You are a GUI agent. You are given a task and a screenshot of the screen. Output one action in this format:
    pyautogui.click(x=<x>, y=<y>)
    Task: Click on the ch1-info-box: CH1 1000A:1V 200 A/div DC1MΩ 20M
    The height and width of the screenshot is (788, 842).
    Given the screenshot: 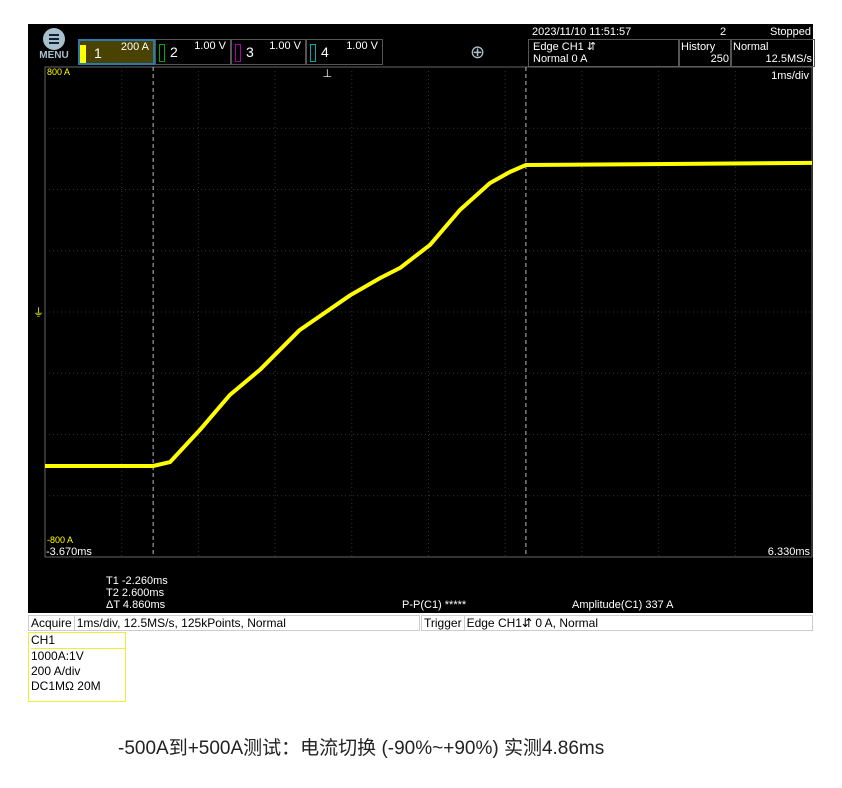 What is the action you would take?
    pyautogui.click(x=77, y=667)
    